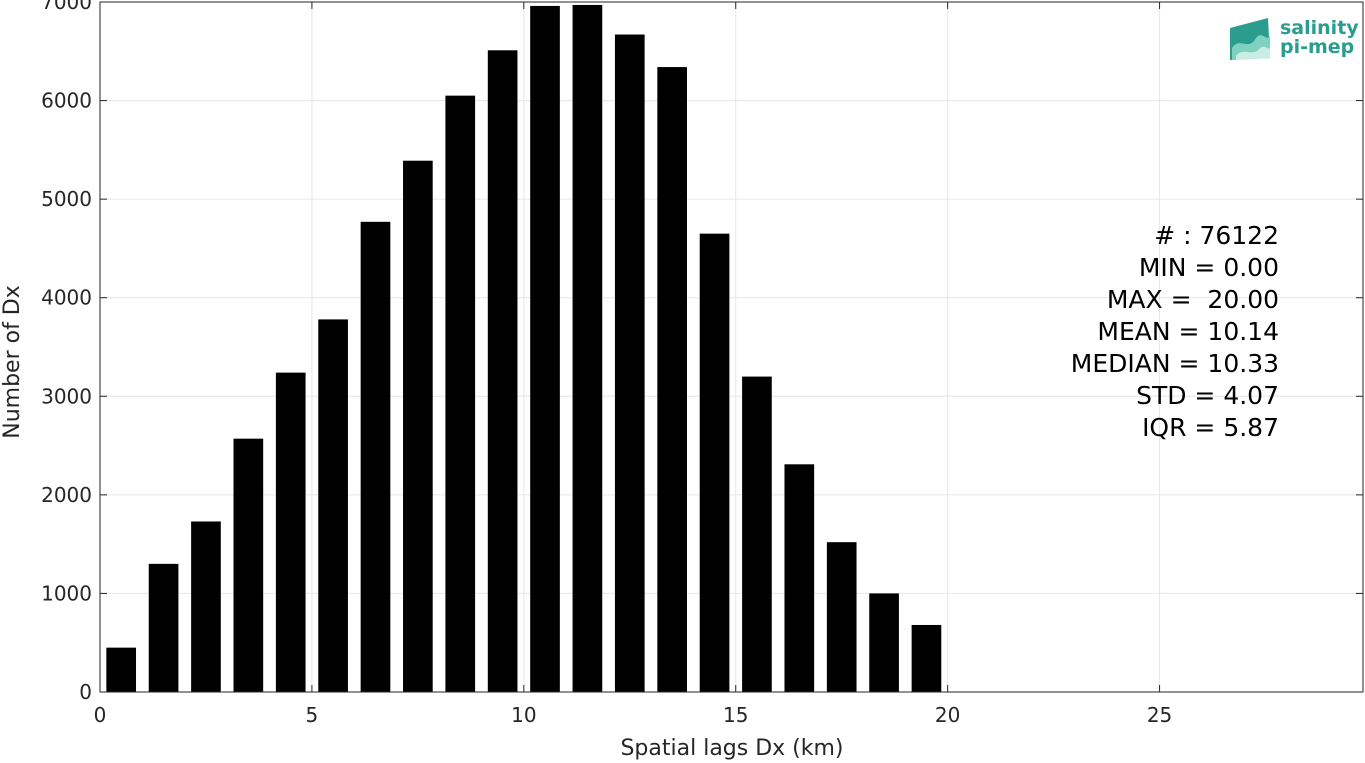  What do you see at coordinates (66, 101) in the screenshot?
I see `y-tick-label: 6000` at bounding box center [66, 101].